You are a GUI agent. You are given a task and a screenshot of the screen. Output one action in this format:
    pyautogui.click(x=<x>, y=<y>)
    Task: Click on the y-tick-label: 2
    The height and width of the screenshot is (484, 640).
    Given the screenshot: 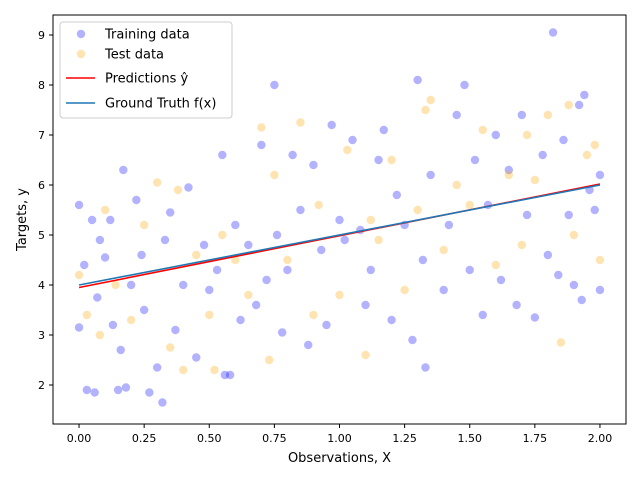 What is the action you would take?
    pyautogui.click(x=41, y=385)
    